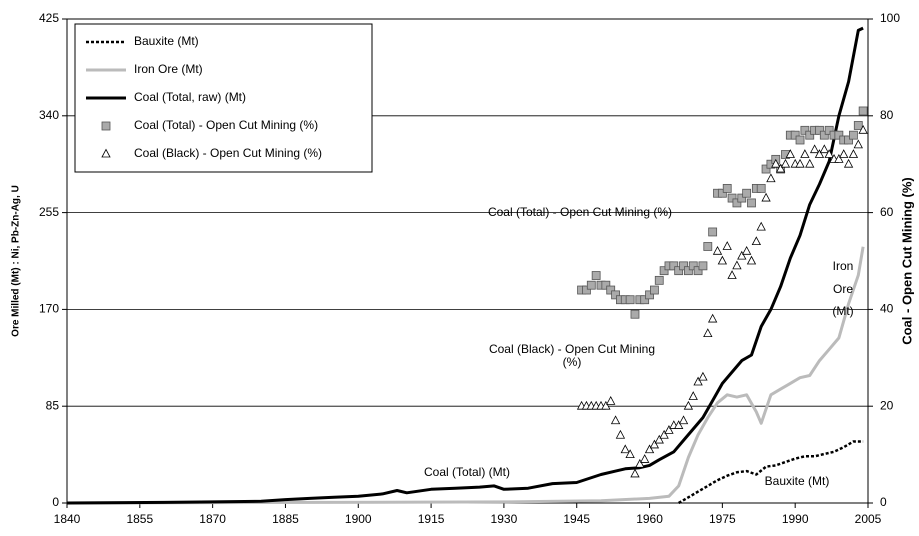 The height and width of the screenshot is (536, 919). What do you see at coordinates (722, 519) in the screenshot?
I see `x-tick-label: 1975` at bounding box center [722, 519].